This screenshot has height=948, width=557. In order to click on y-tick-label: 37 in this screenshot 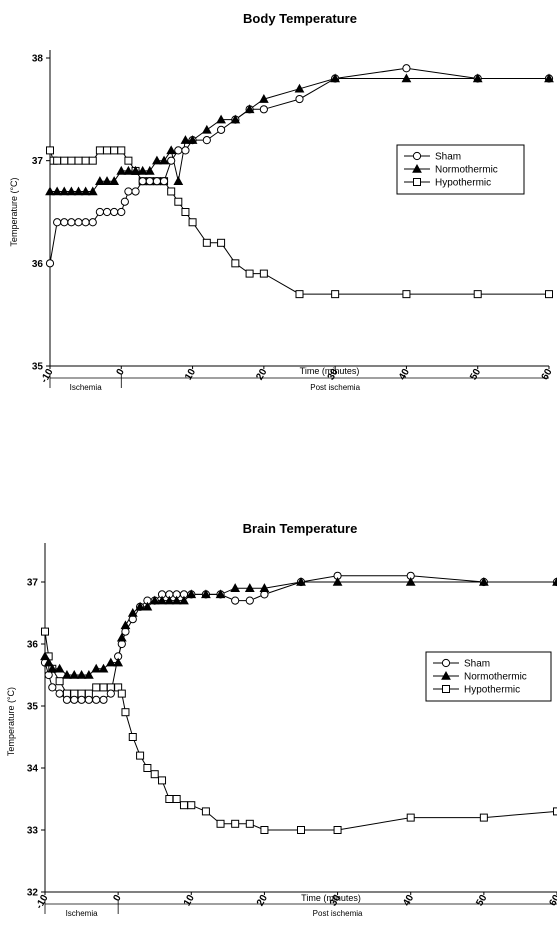, I will do `click(33, 583)`.